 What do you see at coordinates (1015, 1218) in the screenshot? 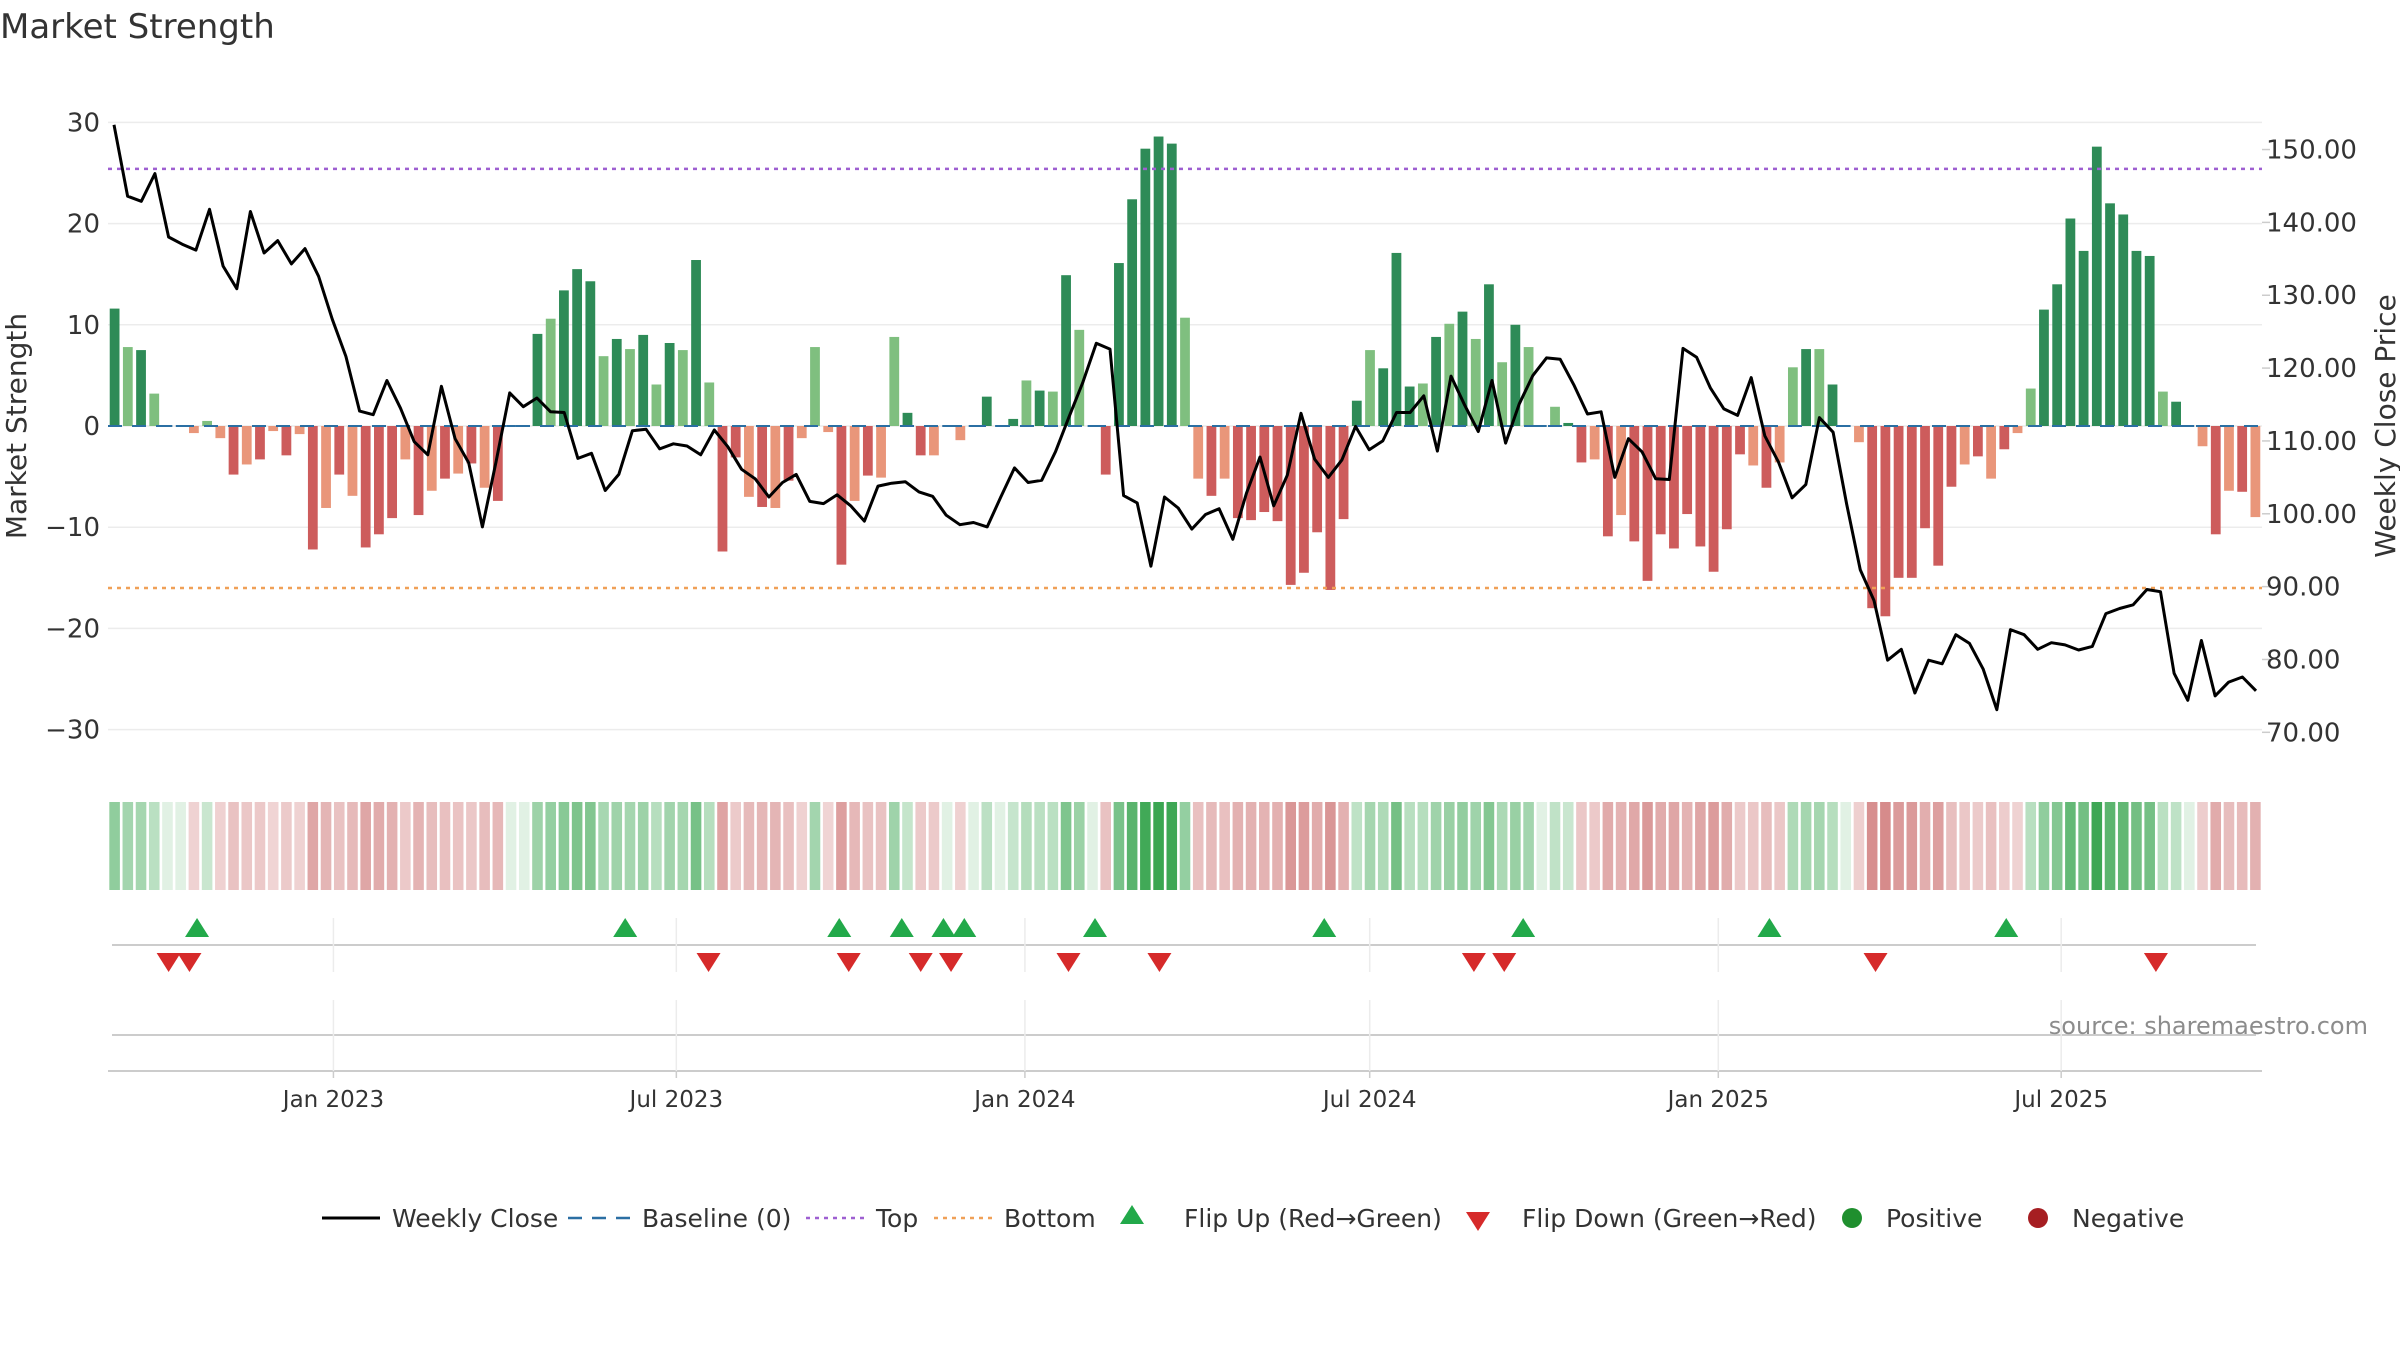
I see `legend-item: Bottom` at bounding box center [1015, 1218].